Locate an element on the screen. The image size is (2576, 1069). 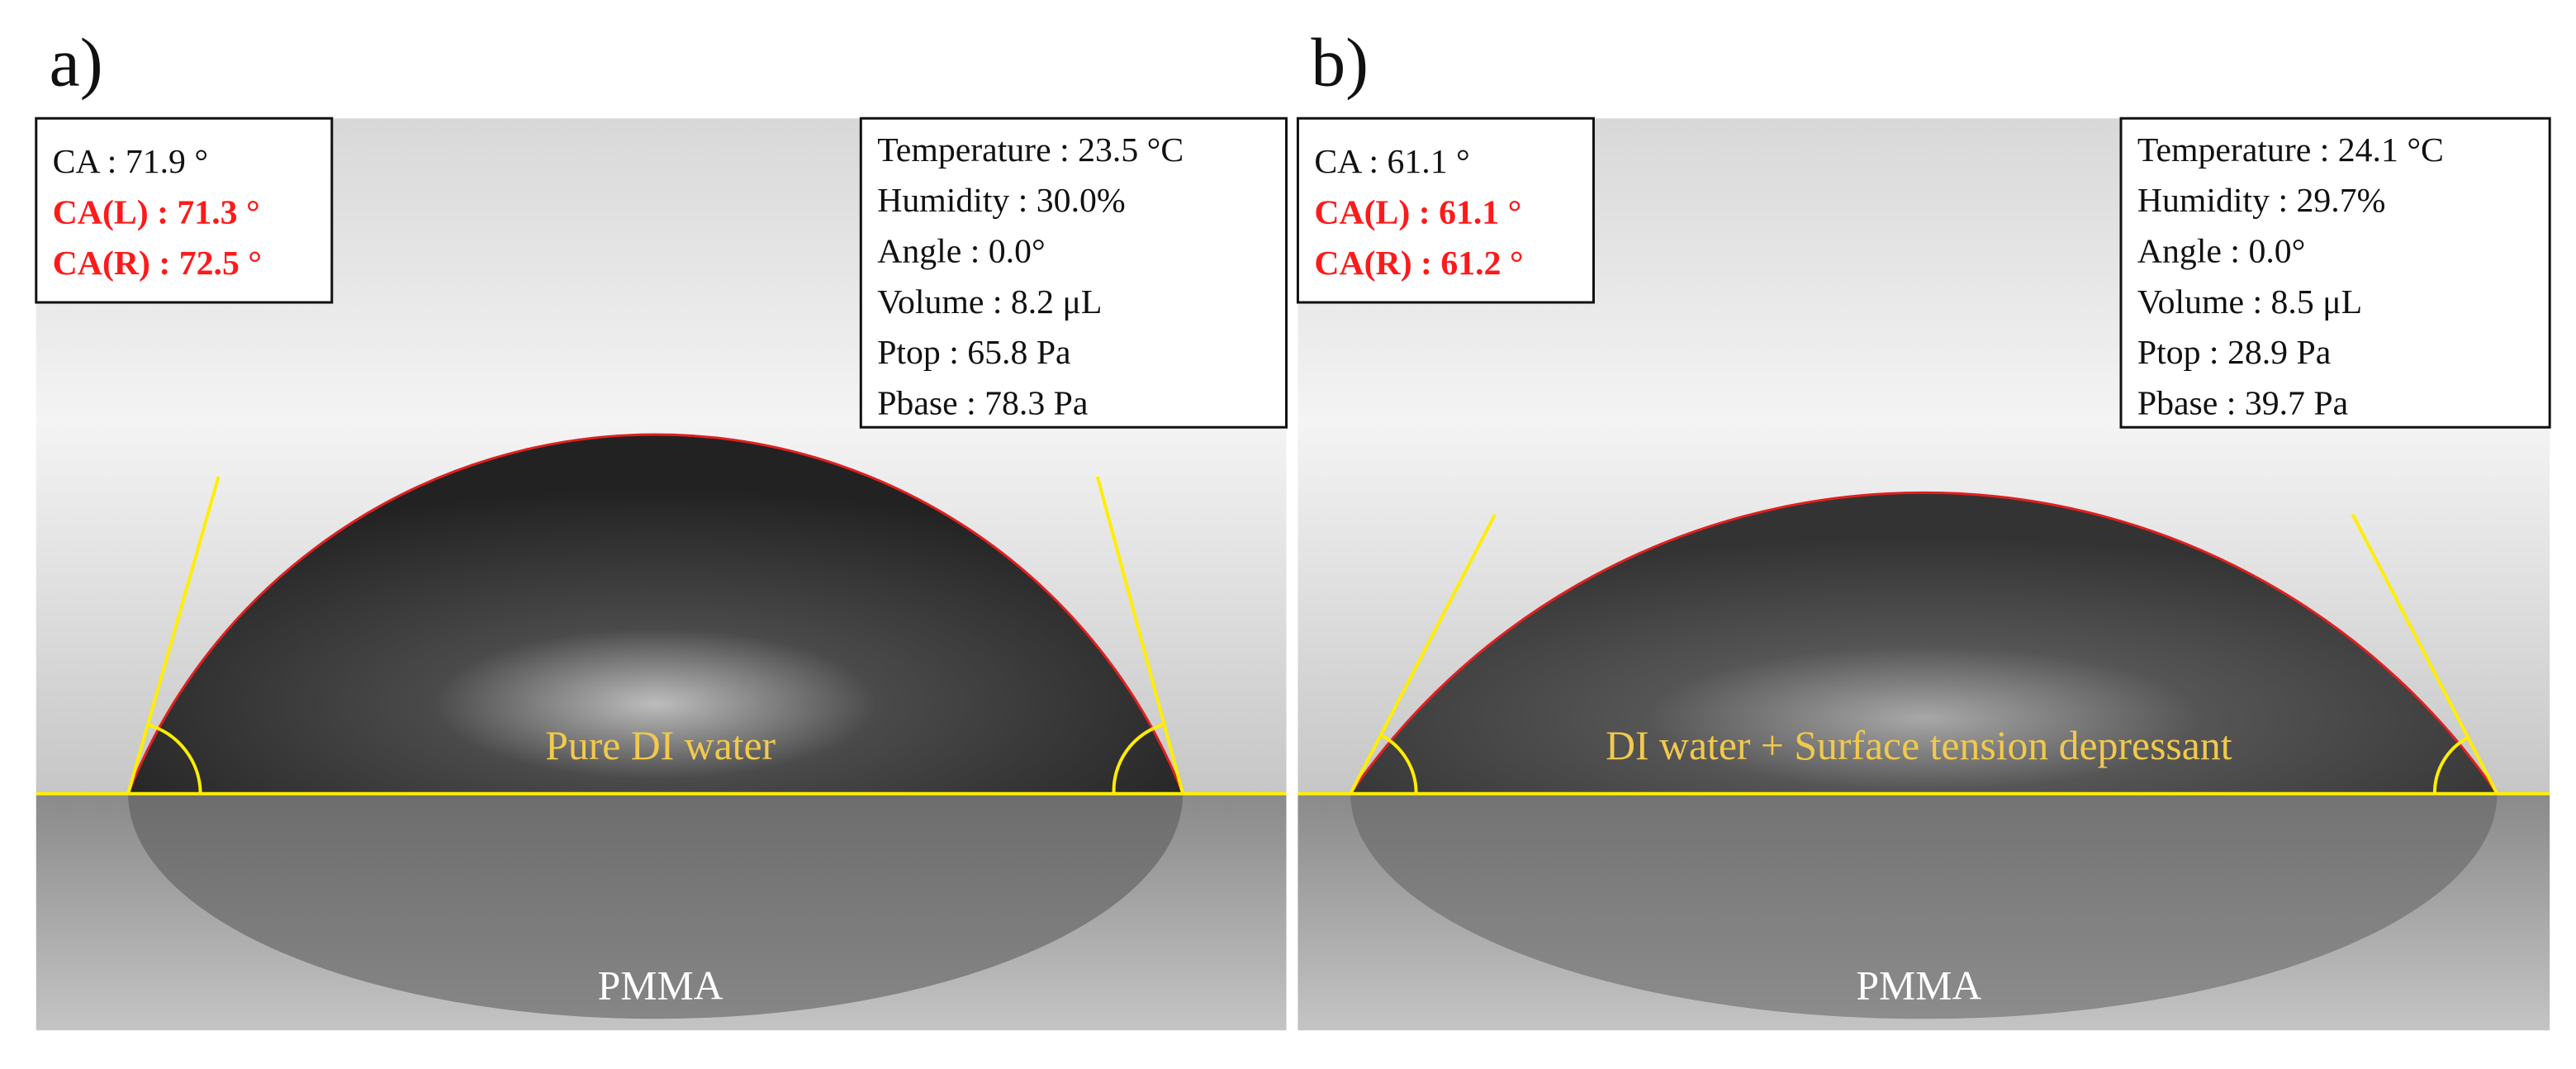
condition: Pbase : 78.3 Pa is located at coordinates (982, 403).